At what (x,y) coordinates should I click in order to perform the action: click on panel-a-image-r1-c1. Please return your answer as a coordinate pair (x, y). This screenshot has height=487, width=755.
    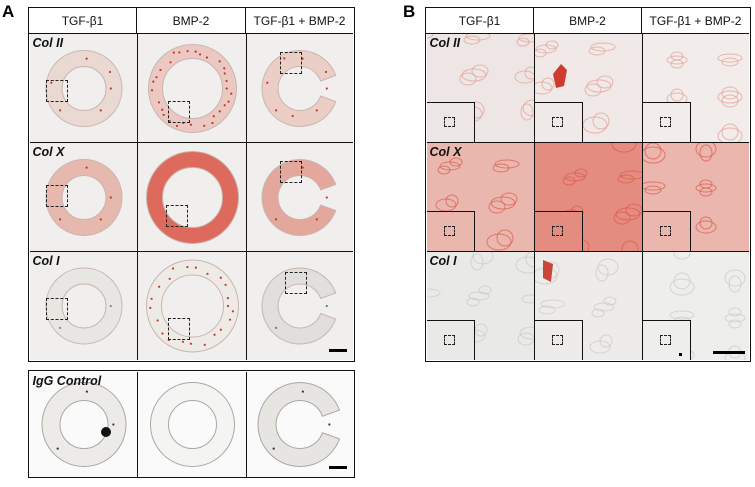
    Looking at the image, I should click on (192, 197).